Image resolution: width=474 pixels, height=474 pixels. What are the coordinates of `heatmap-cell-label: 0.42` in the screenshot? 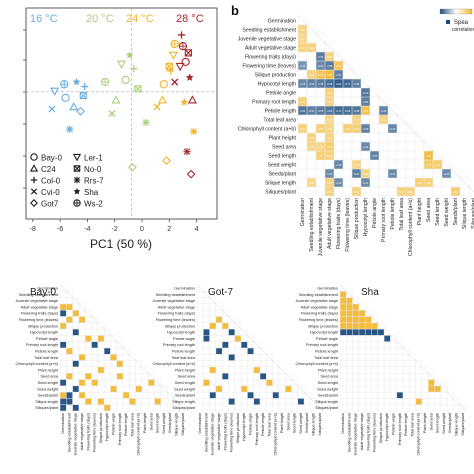 It's located at (329, 138).